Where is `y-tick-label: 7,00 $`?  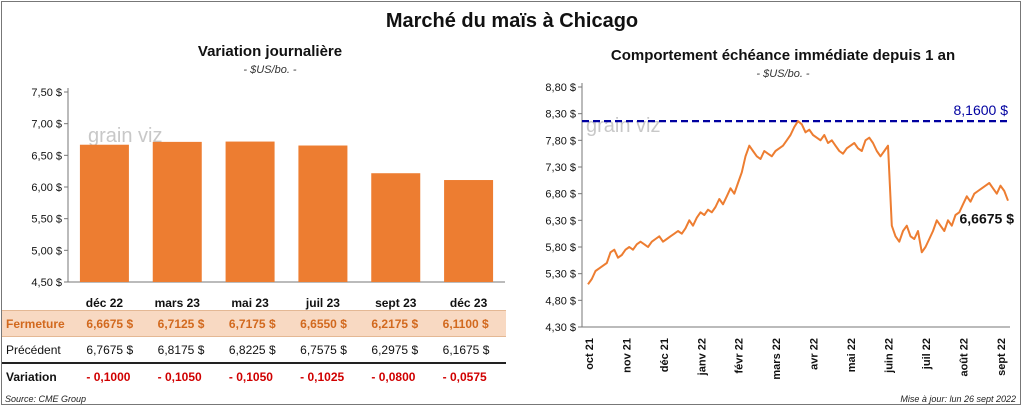 y-tick-label: 7,00 $ is located at coordinates (46, 125).